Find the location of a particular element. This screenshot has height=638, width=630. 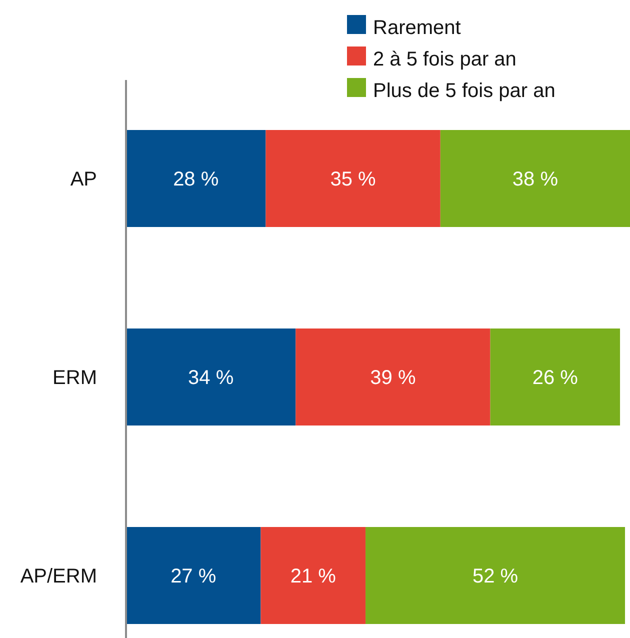

data-label: 39 % is located at coordinates (393, 378).